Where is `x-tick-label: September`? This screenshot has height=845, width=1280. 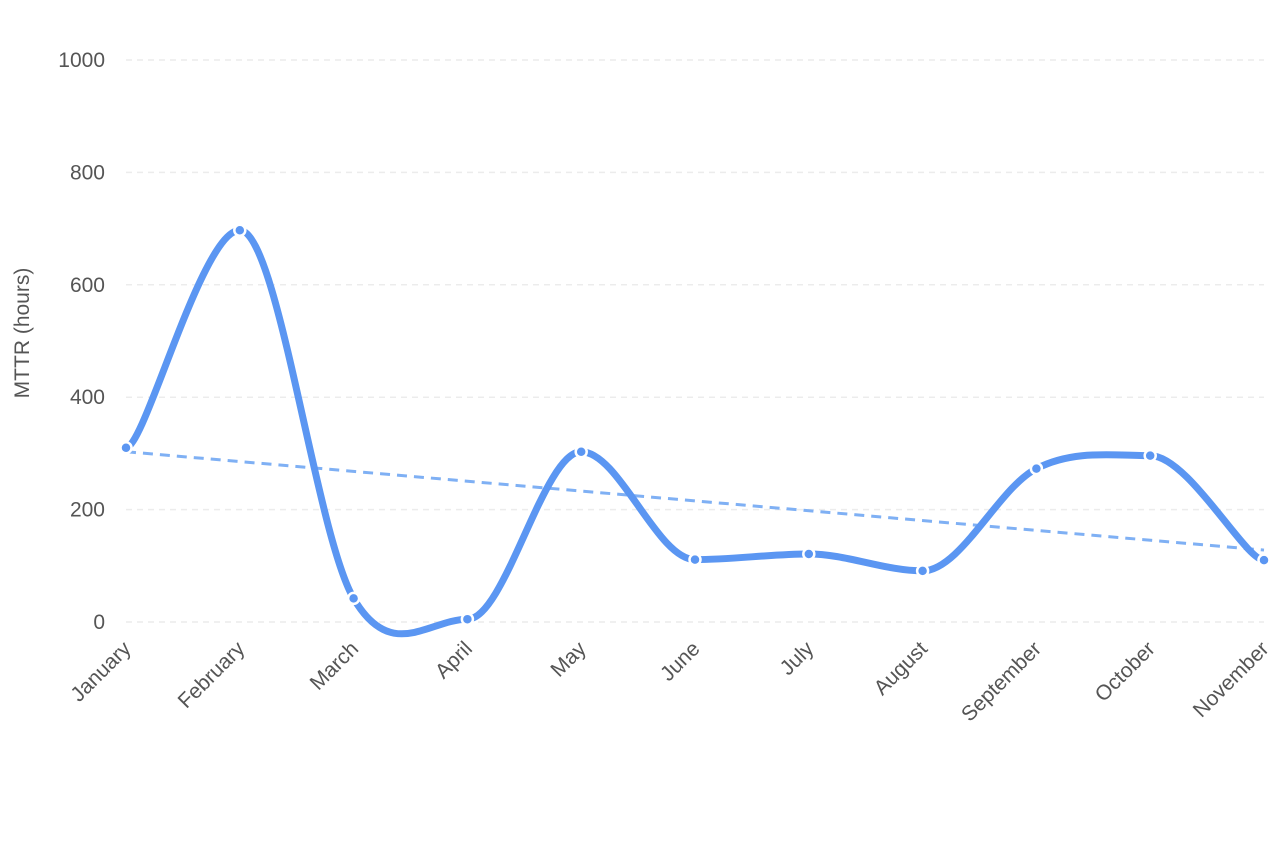 x-tick-label: September is located at coordinates (1001, 681).